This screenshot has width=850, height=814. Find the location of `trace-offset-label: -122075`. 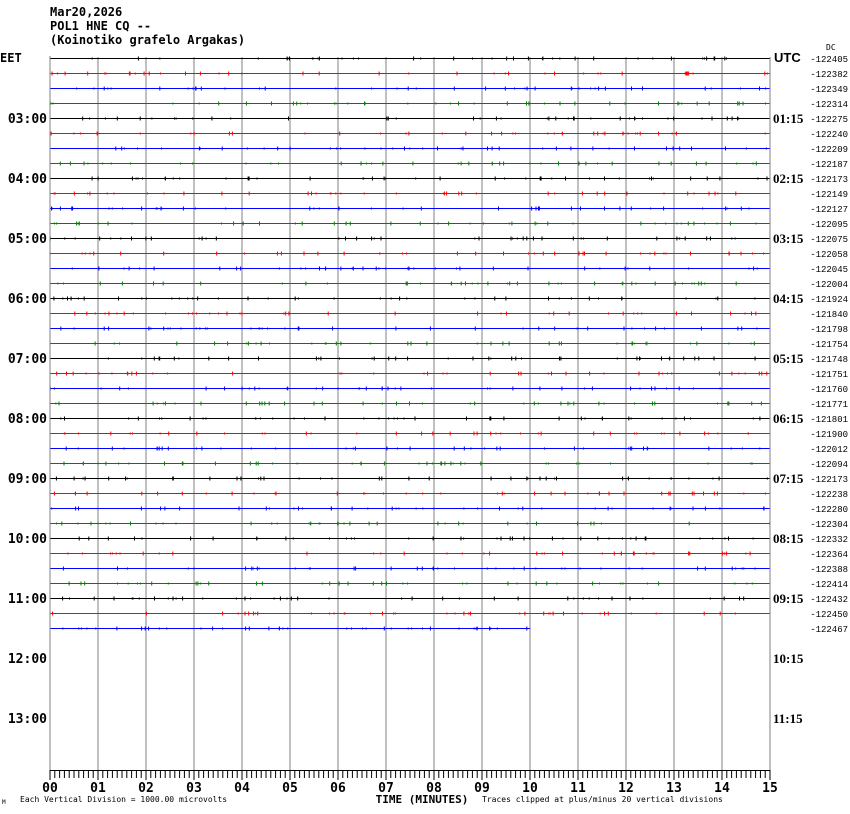

trace-offset-label: -122075 is located at coordinates (829, 240).